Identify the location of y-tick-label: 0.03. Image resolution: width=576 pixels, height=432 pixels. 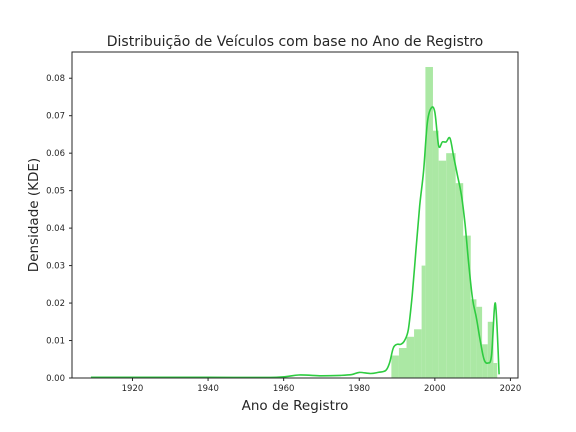
(55, 267).